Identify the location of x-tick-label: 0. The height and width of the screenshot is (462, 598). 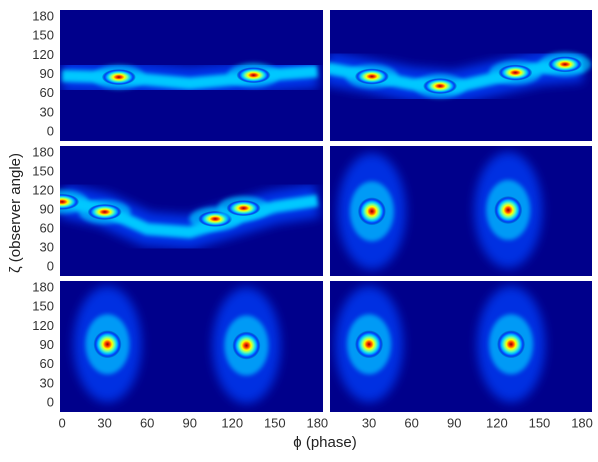
(62, 422).